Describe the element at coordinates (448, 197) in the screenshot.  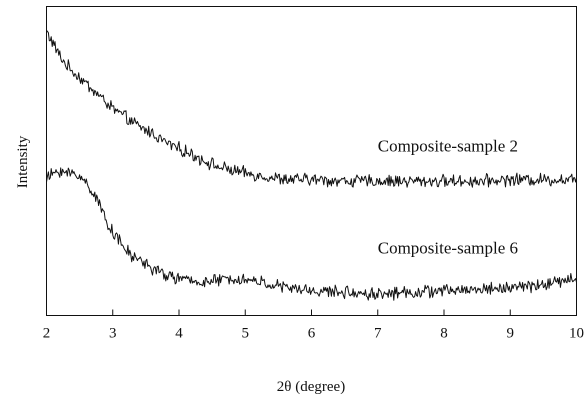
I see `annotation-group: Composite-sample 2 Composite-sample 6` at that location.